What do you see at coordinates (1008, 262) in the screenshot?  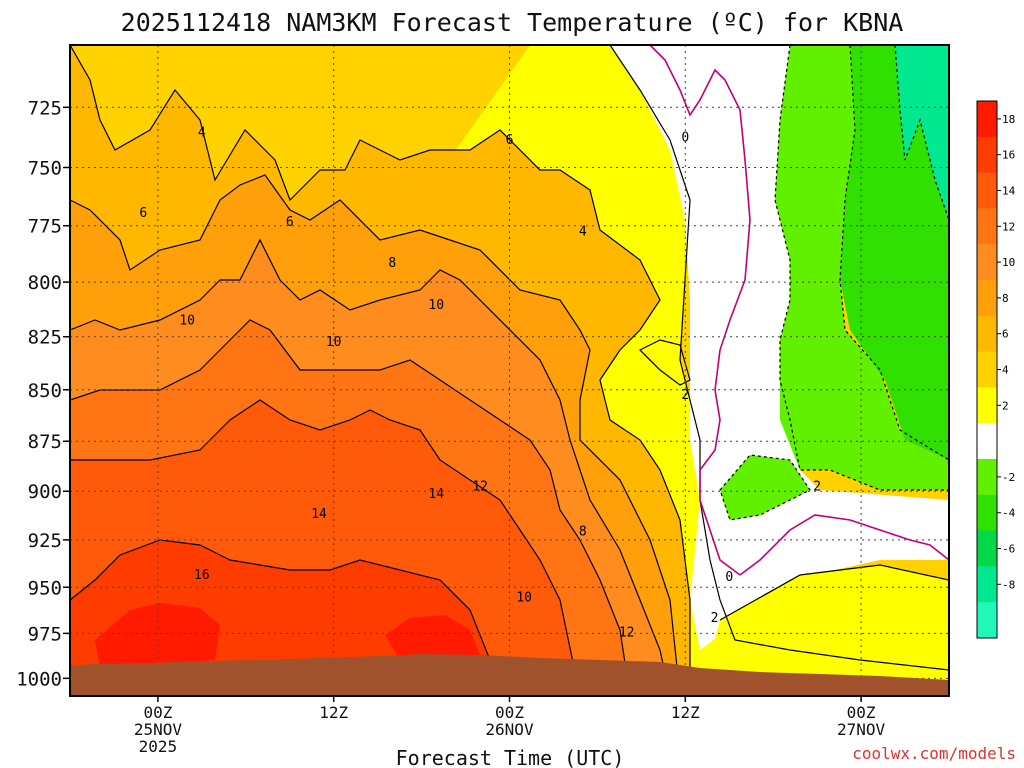 I see `colorbar-label: 10` at bounding box center [1008, 262].